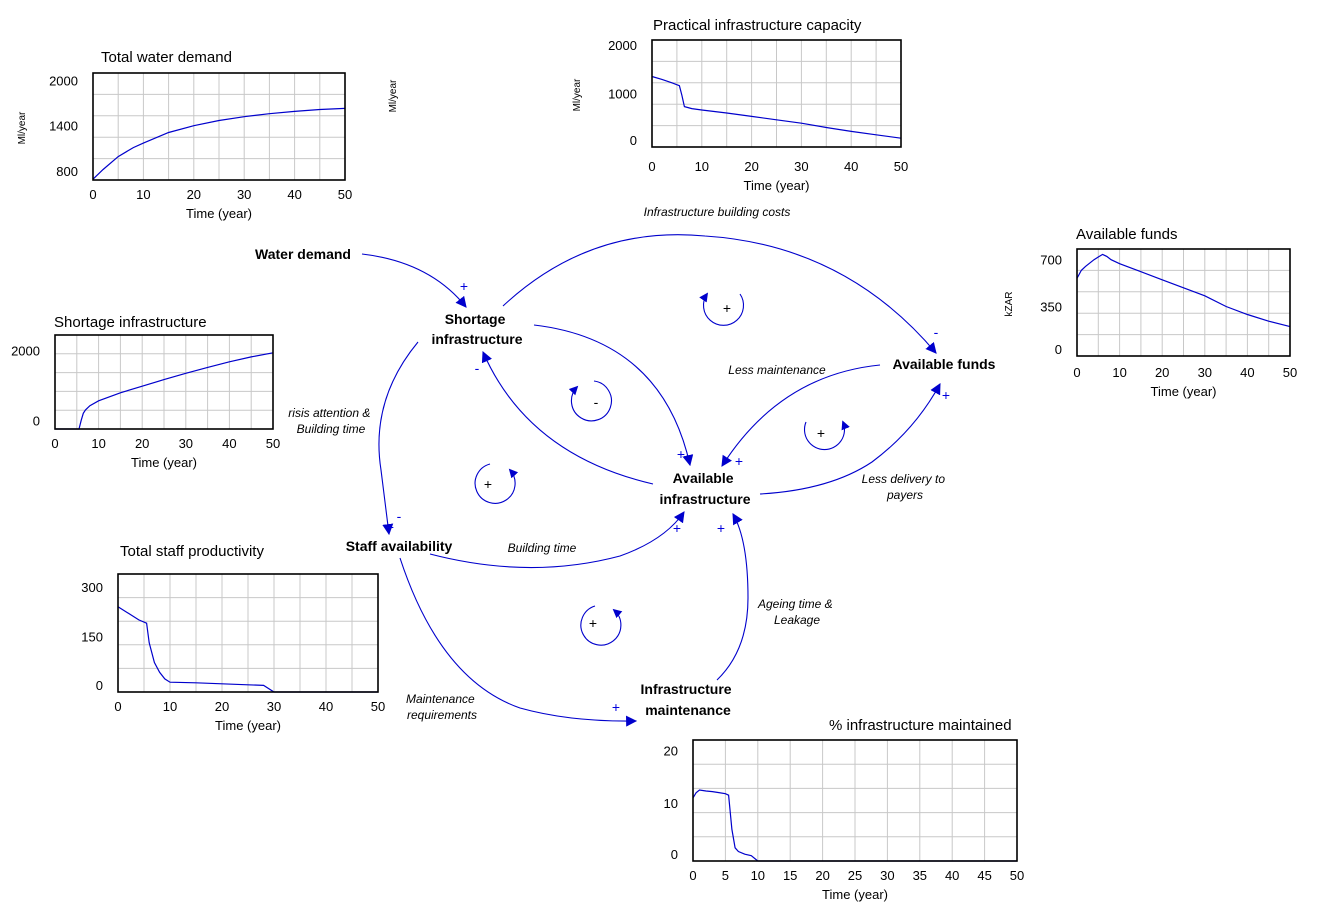  Describe the element at coordinates (130, 322) in the screenshot. I see `chart-title: Shortage infrastructure` at that location.